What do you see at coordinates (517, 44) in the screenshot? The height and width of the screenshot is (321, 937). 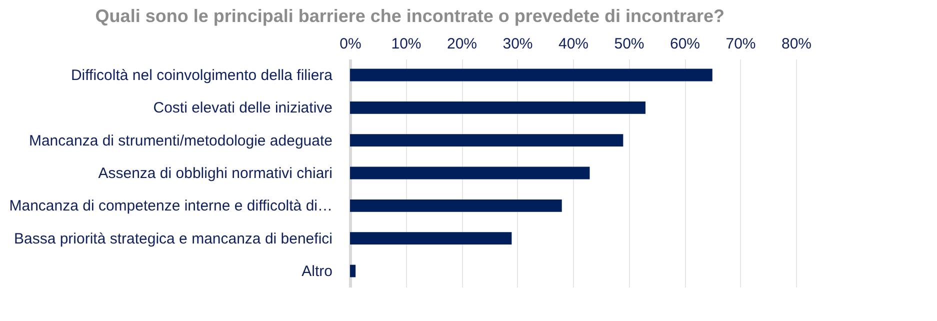 I see `x-tick-label: 30%` at bounding box center [517, 44].